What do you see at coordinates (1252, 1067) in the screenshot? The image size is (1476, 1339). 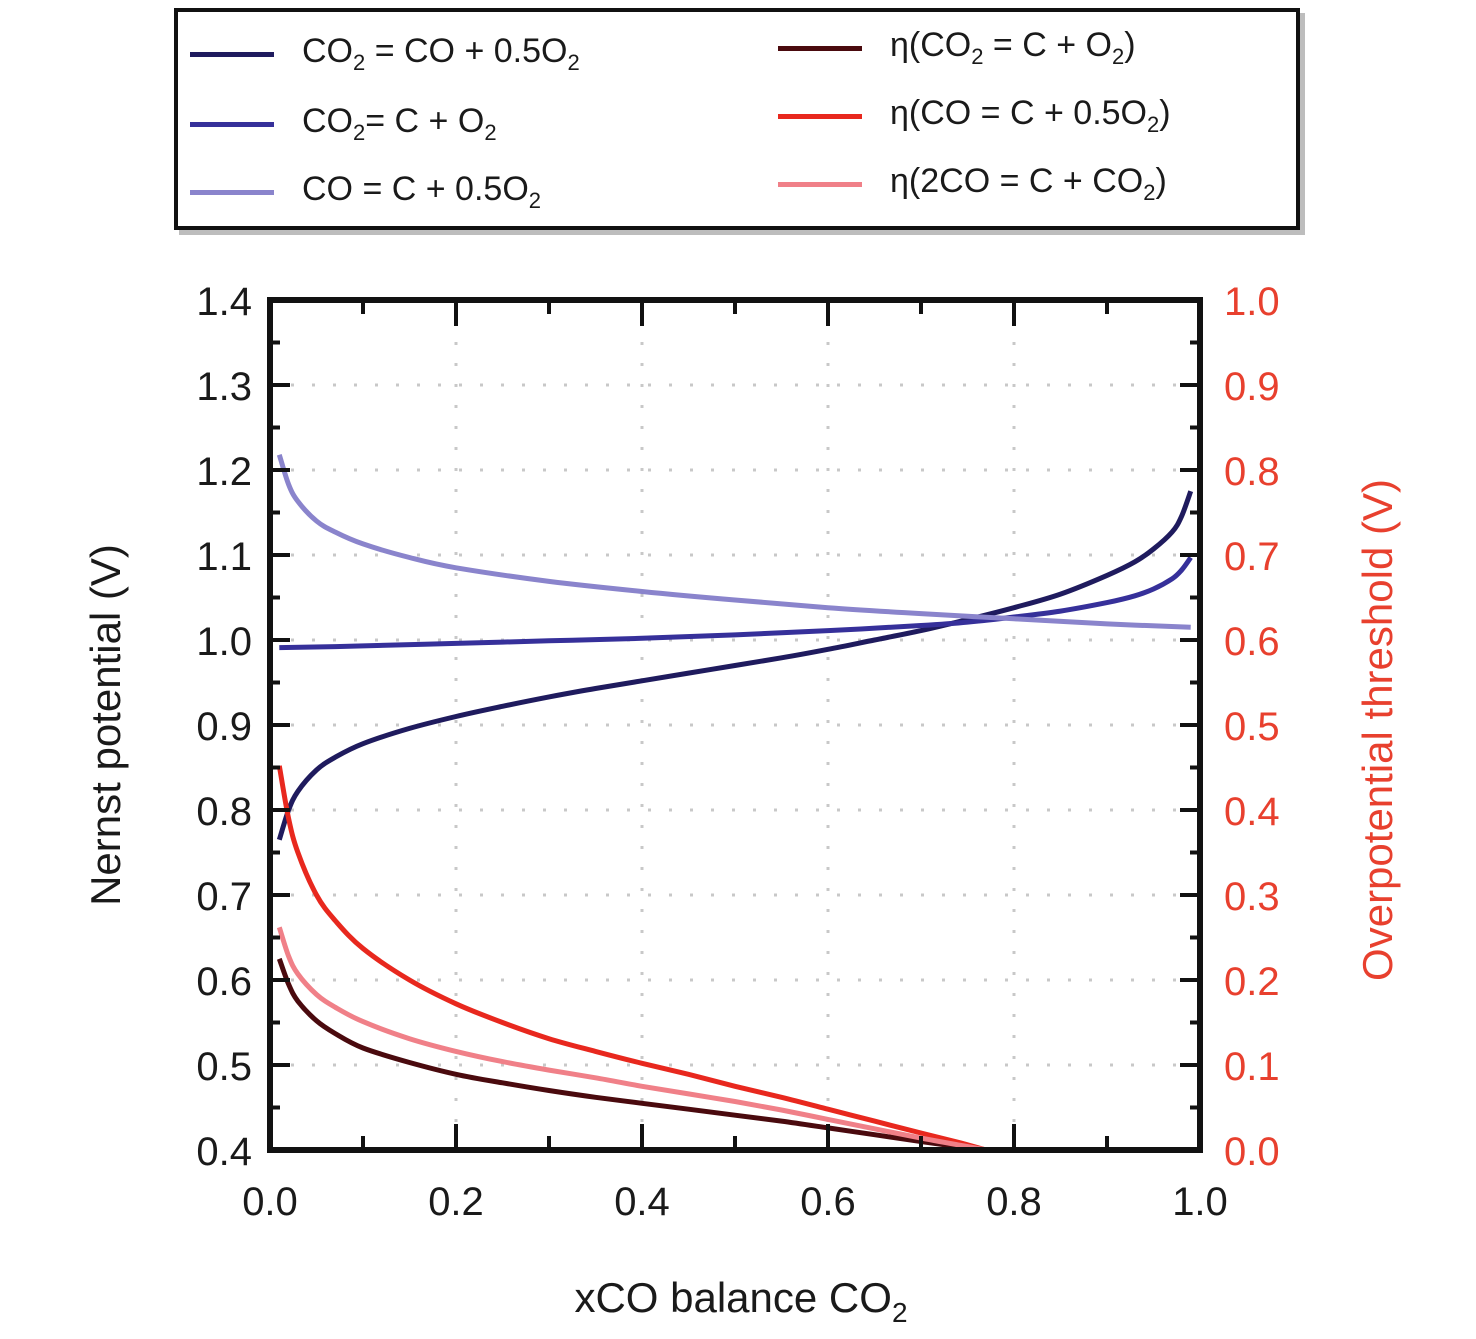 I see `y-tick-label-right: 0.1` at bounding box center [1252, 1067].